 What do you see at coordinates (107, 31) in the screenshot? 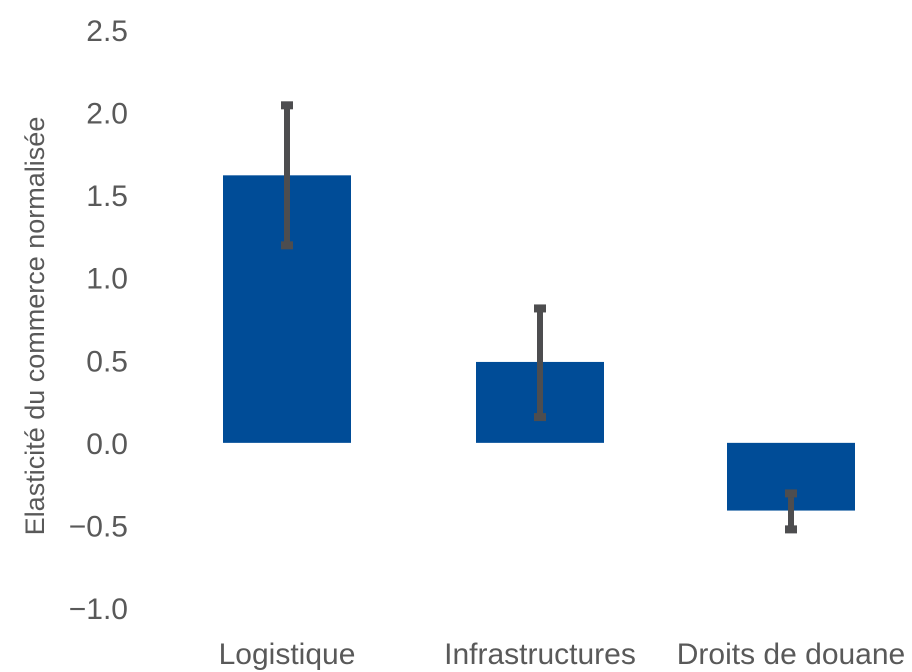
I see `y-tick-label: 2.5` at bounding box center [107, 31].